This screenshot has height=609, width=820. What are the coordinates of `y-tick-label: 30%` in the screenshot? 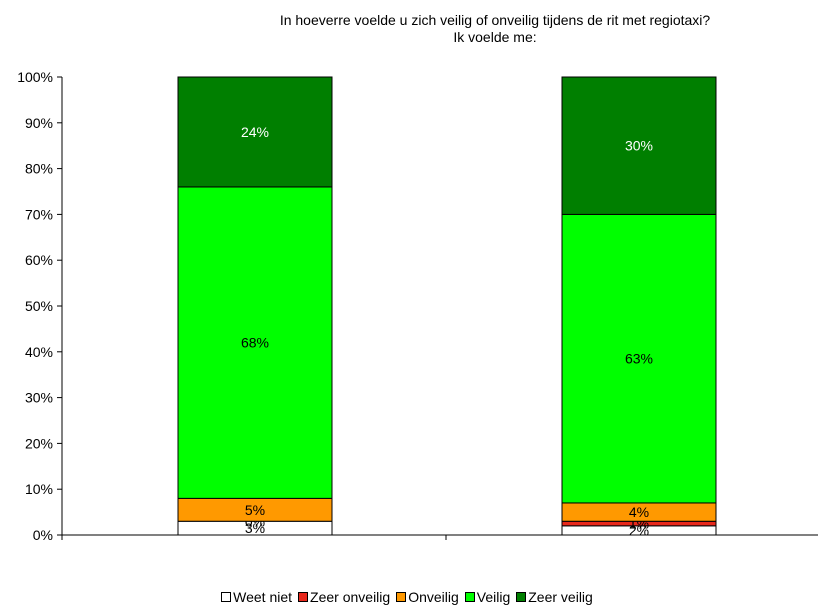 It's located at (39, 398).